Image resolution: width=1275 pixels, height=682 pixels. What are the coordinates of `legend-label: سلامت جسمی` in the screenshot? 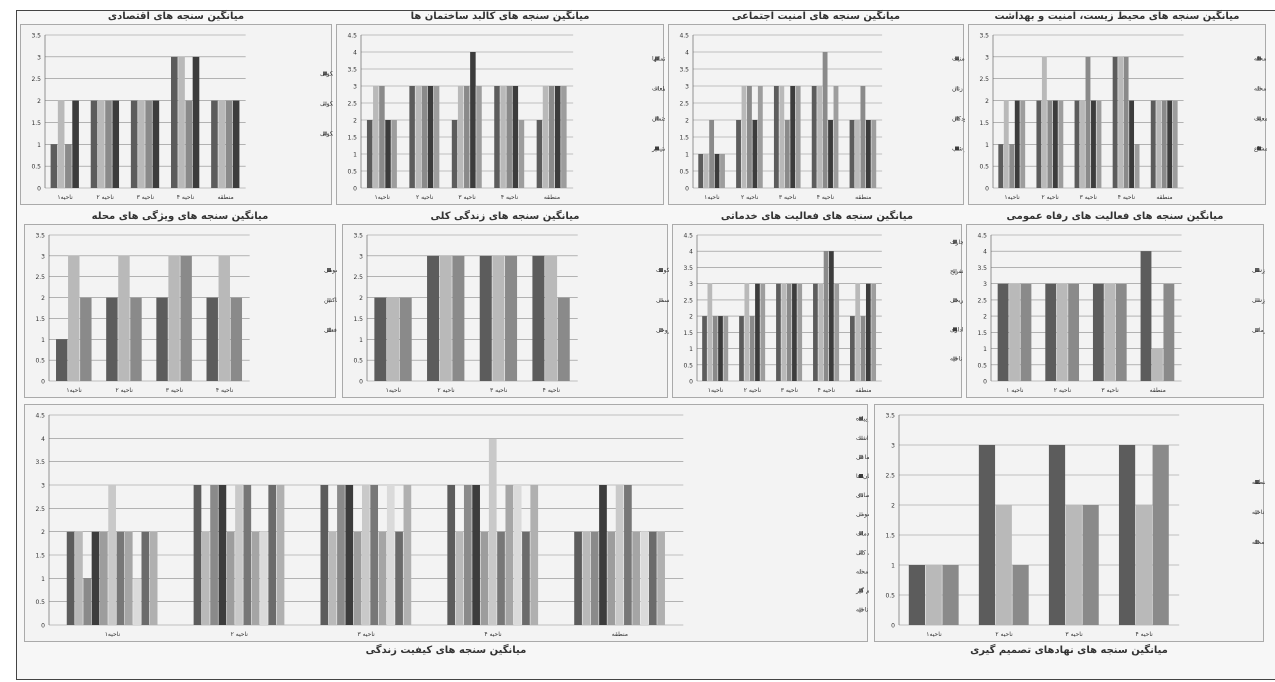 It's located at (662, 300).